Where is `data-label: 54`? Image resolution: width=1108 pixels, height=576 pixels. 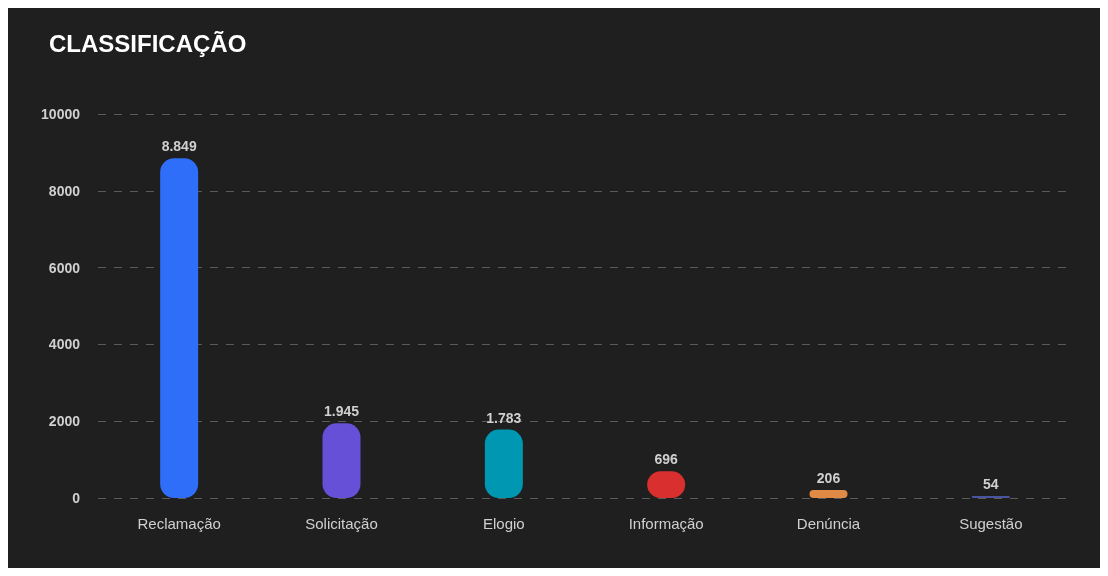 data-label: 54 is located at coordinates (991, 483).